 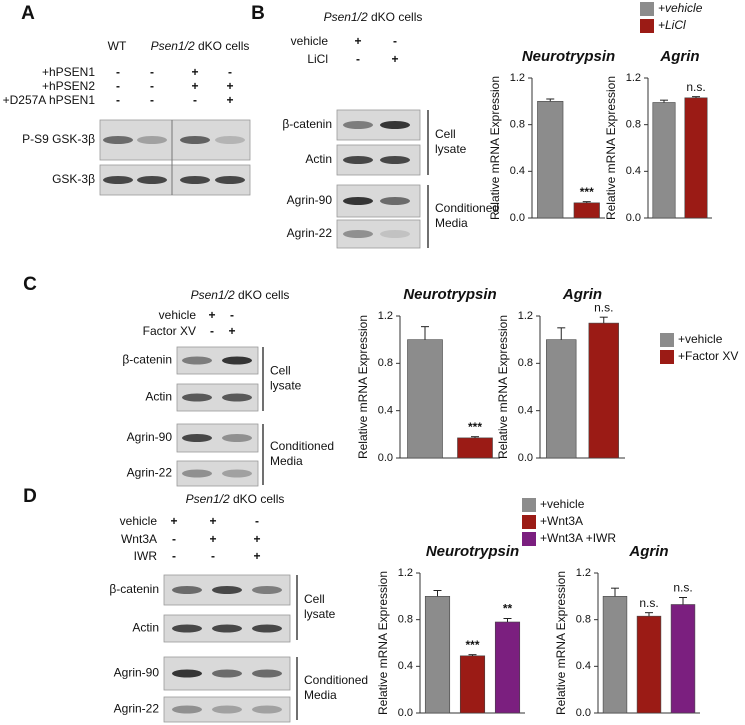 I want to click on cells-label: Psen1/2 dKO cells, so click(x=235, y=499).